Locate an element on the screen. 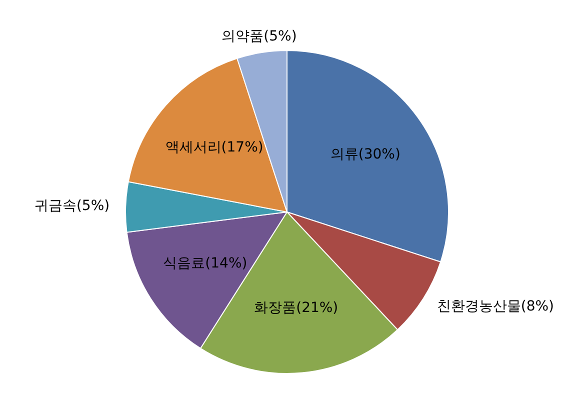  slice-label: 화장품(21%) is located at coordinates (296, 308).